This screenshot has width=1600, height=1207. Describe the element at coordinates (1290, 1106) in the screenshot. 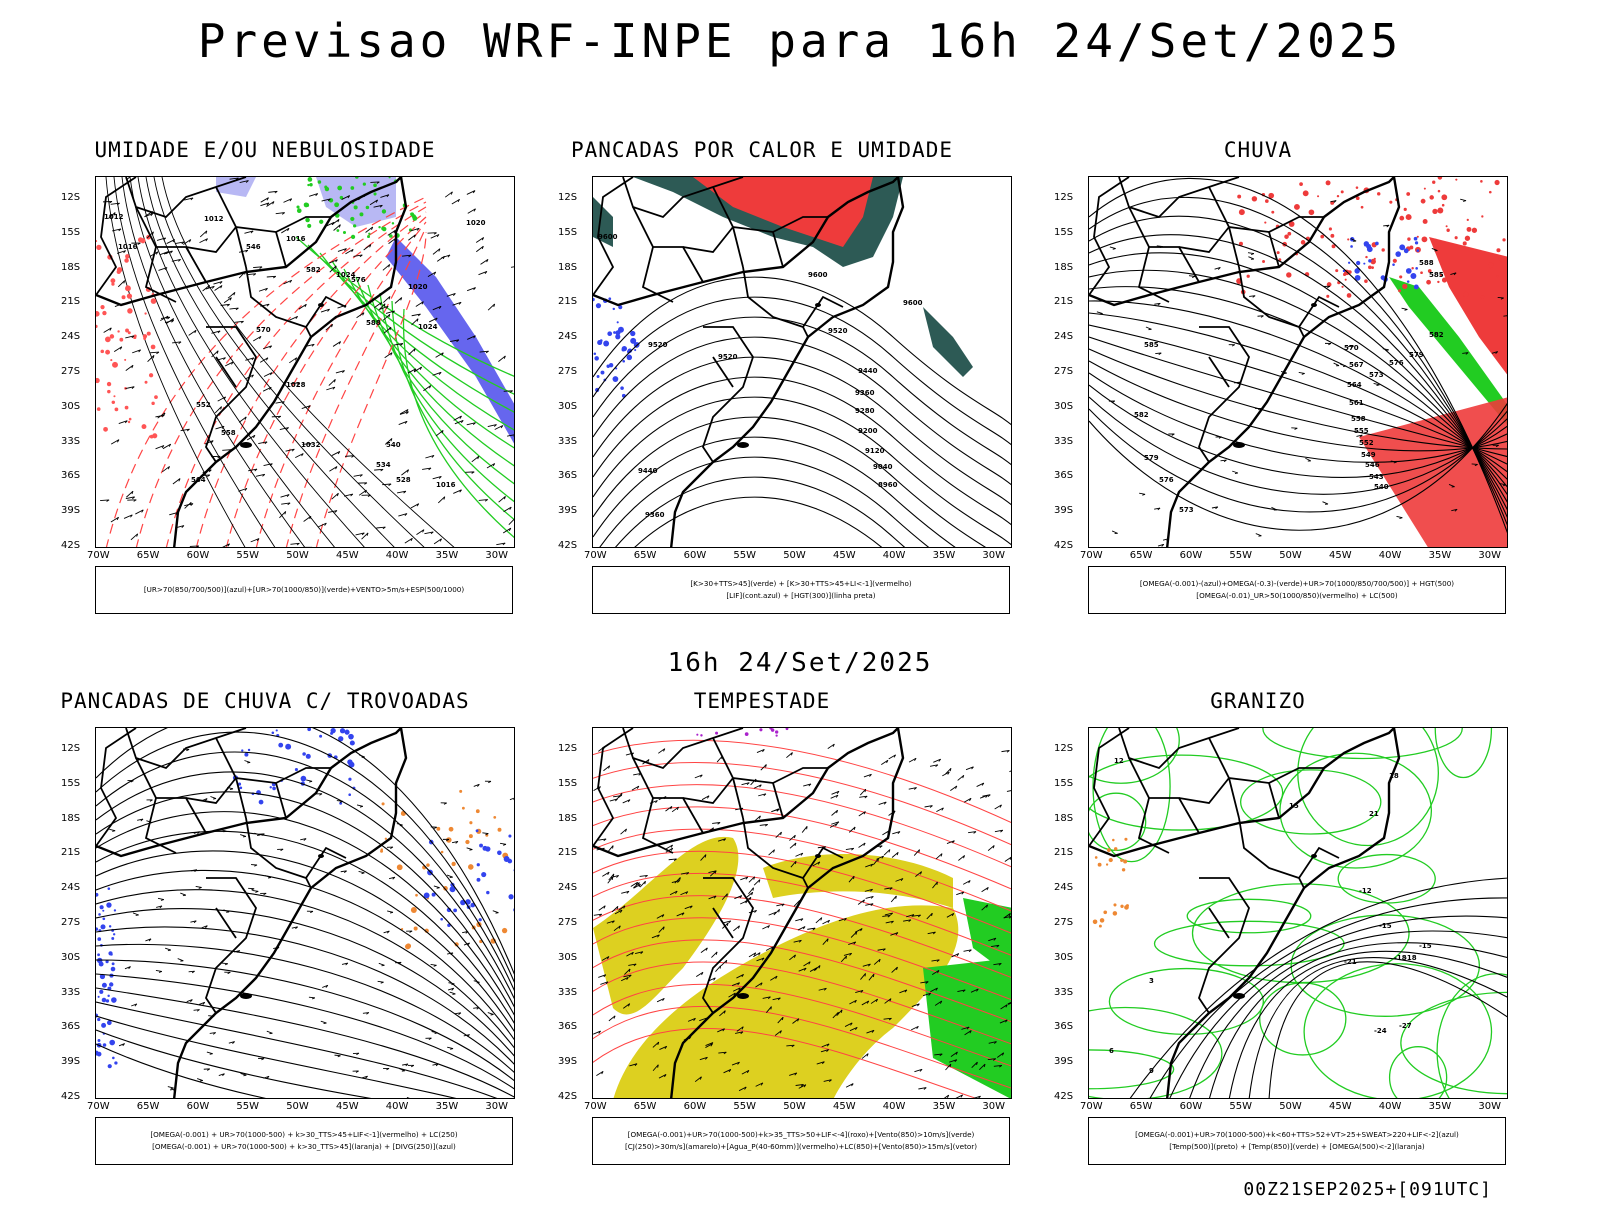

I see `lon-tick-label: 50W` at that location.